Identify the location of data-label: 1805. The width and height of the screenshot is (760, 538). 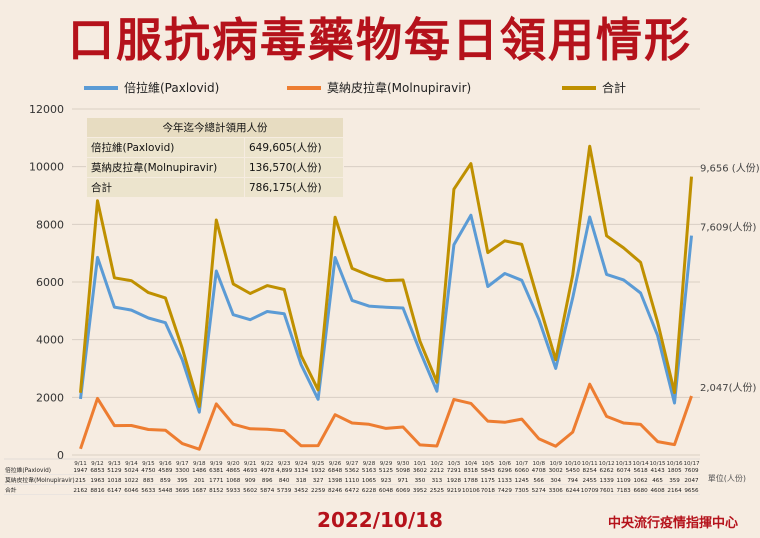
(674, 471).